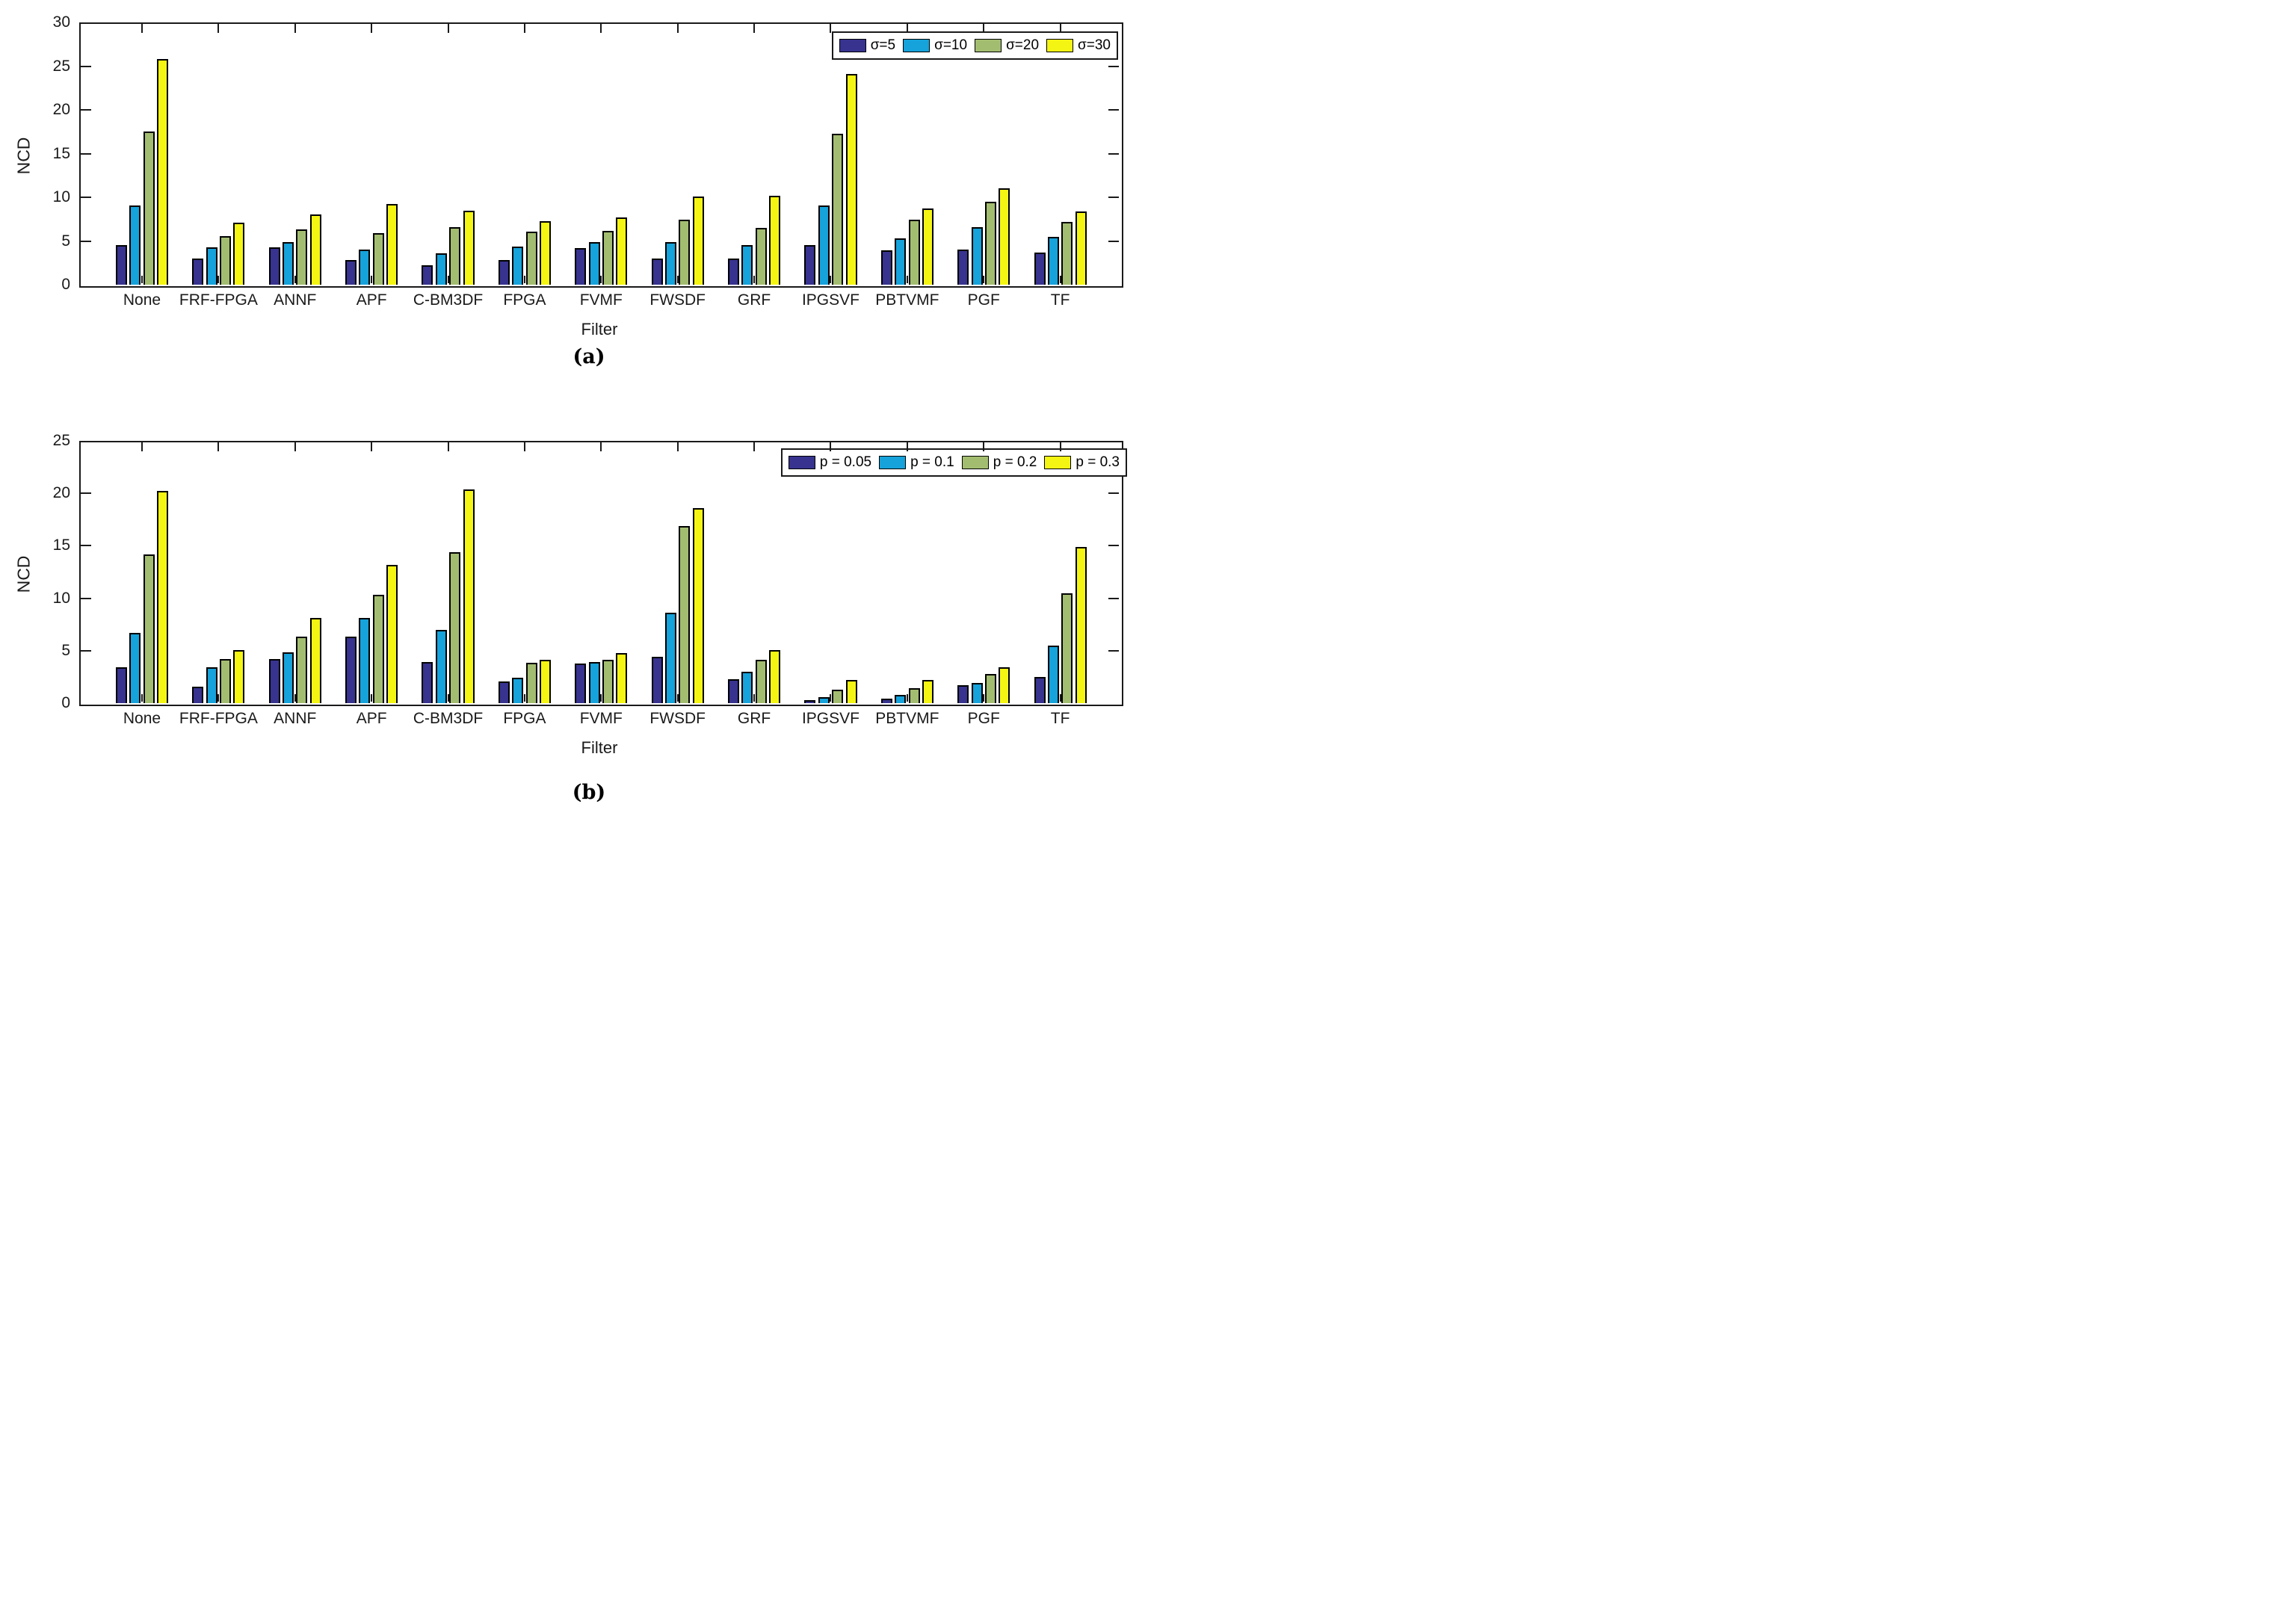 This screenshot has width=2296, height=1614. Describe the element at coordinates (218, 300) in the screenshot. I see `x-tick-label: FRF-FPGA` at that location.